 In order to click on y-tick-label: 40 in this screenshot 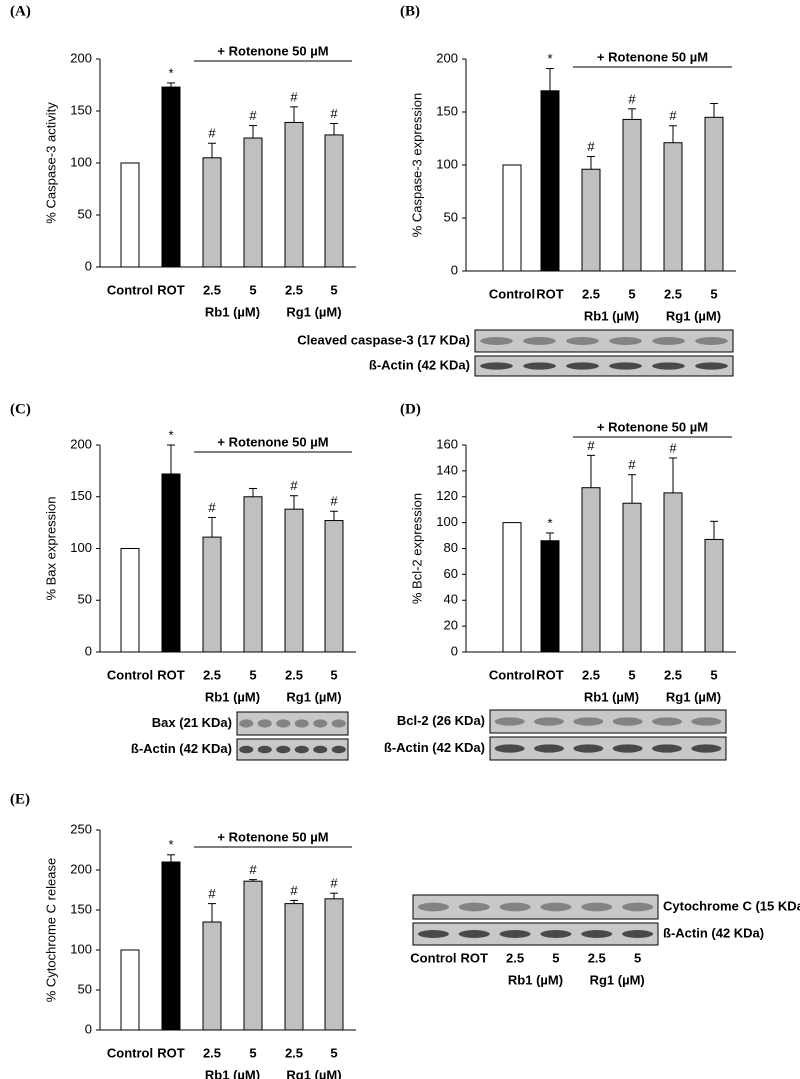, I will do `click(451, 599)`.